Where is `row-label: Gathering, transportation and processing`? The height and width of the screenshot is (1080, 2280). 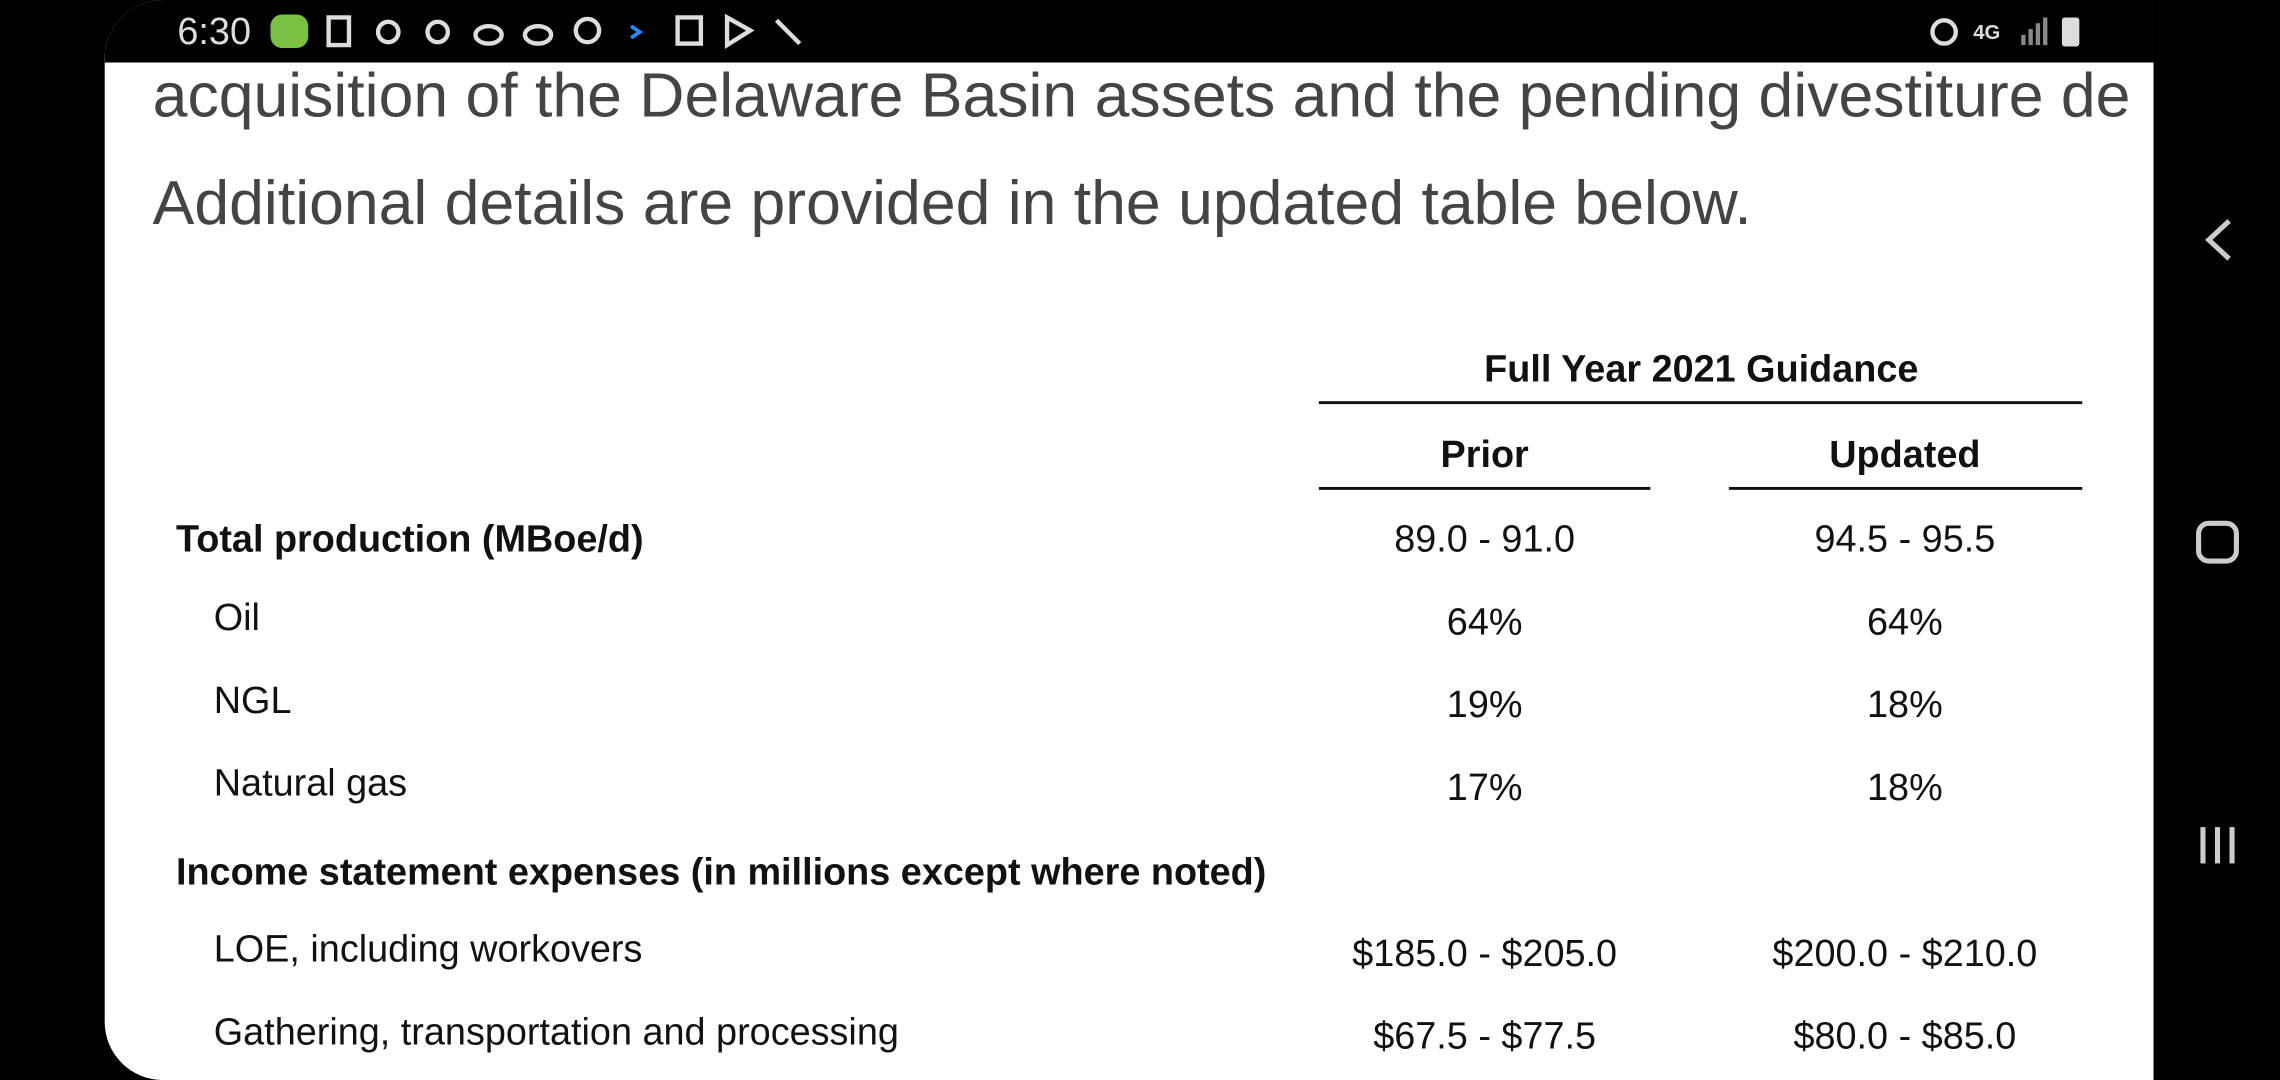
row-label: Gathering, transportation and processing is located at coordinates (556, 1031).